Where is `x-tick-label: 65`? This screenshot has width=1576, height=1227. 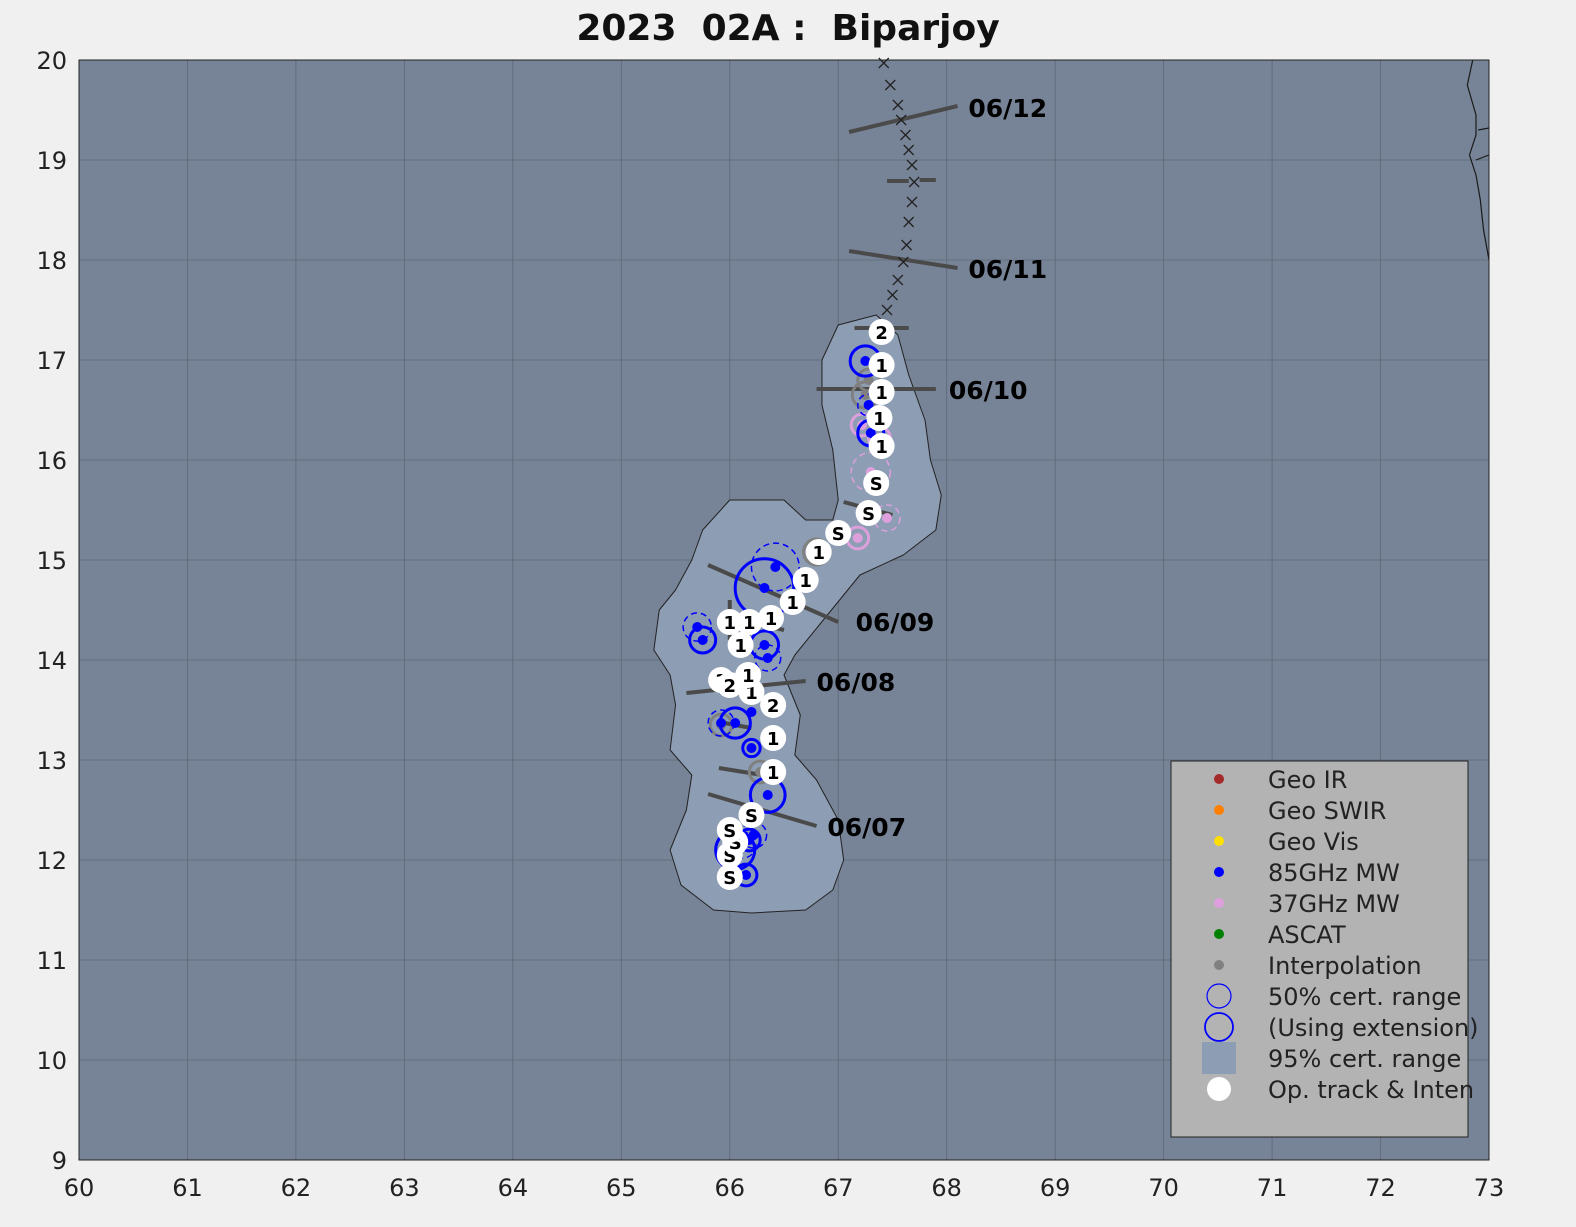 x-tick-label: 65 is located at coordinates (621, 1188).